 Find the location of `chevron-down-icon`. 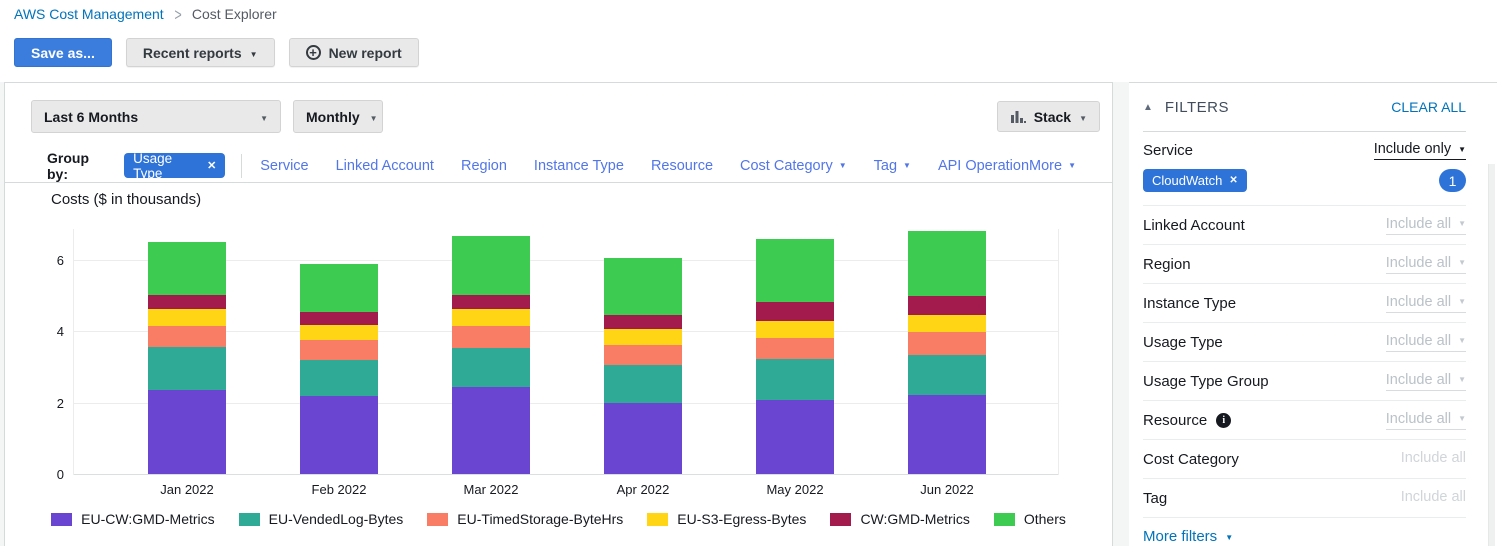

chevron-down-icon is located at coordinates (1083, 117).